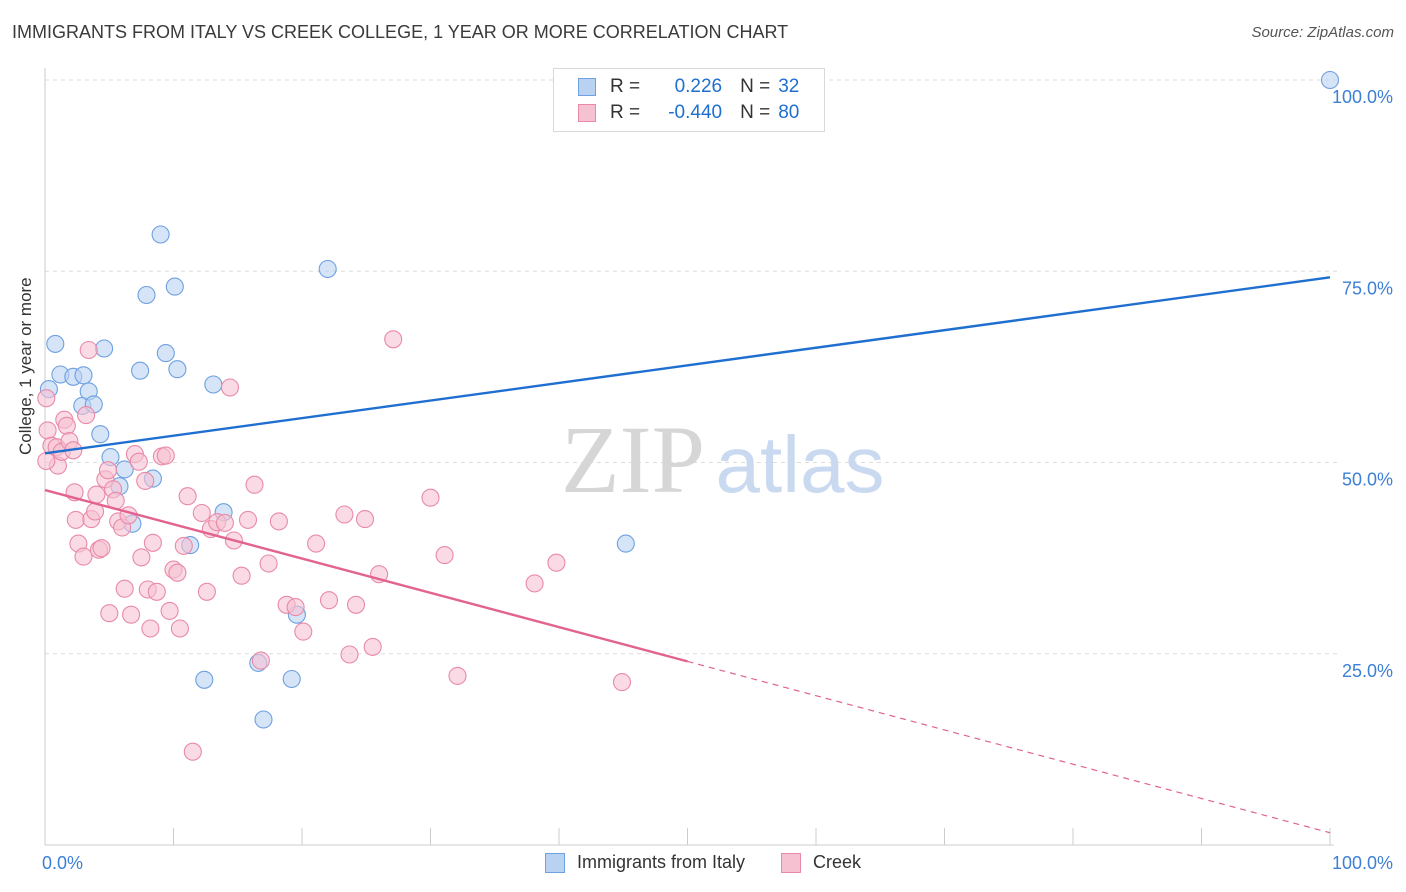 The image size is (1406, 892). What do you see at coordinates (1322, 32) in the screenshot?
I see `source-credit: Source: ZipAtlas.com` at bounding box center [1322, 32].